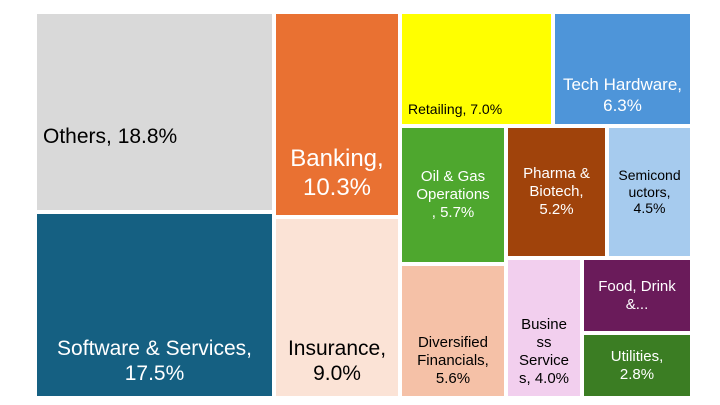 This screenshot has height=405, width=720. Describe the element at coordinates (622, 69) in the screenshot. I see `tile-tech-hardware: Tech Hardware, 6.3%` at that location.